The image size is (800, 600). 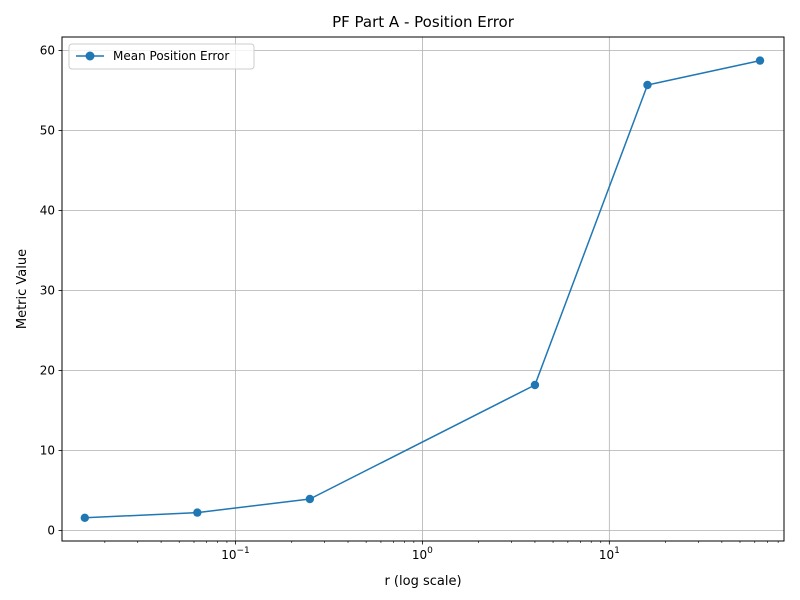 What do you see at coordinates (609, 554) in the screenshot?
I see `x-tick-label: 10¹` at bounding box center [609, 554].